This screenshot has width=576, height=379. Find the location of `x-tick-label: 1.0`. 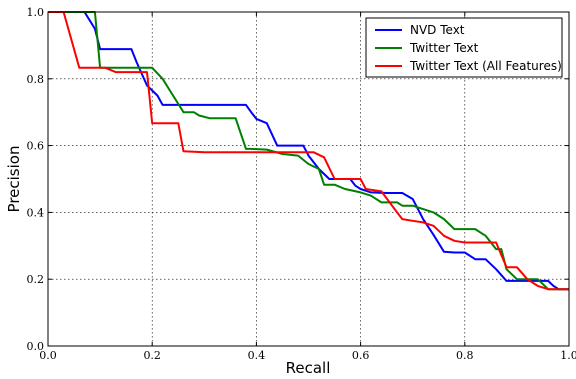

x-tick-label: 1.0 is located at coordinates (568, 355).